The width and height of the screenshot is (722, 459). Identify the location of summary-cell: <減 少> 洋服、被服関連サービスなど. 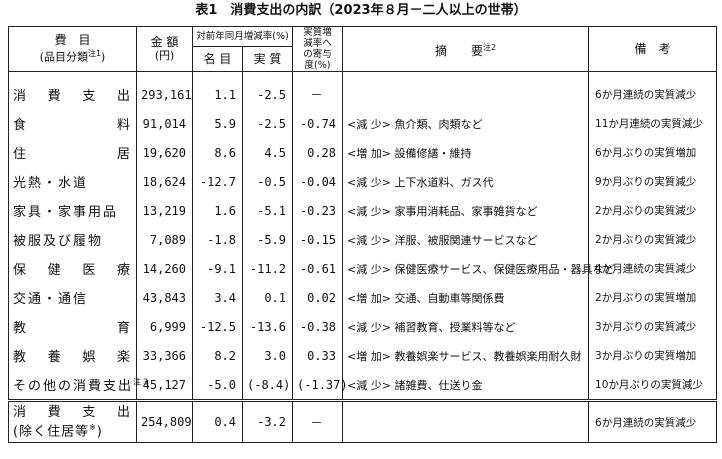
(466, 239).